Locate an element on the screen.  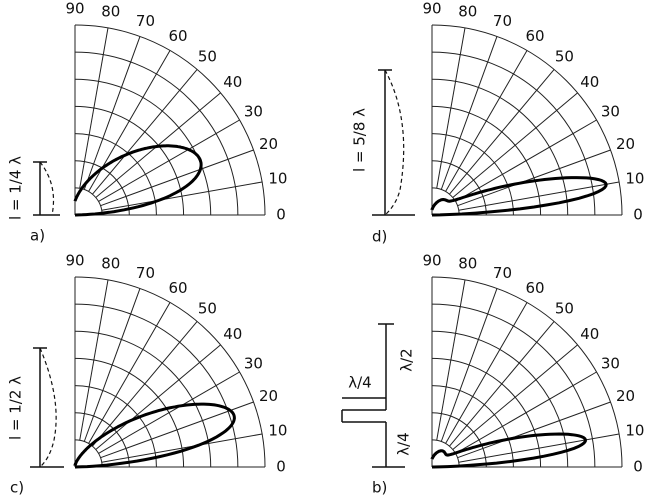
panel-label: b) is located at coordinates (379, 488).